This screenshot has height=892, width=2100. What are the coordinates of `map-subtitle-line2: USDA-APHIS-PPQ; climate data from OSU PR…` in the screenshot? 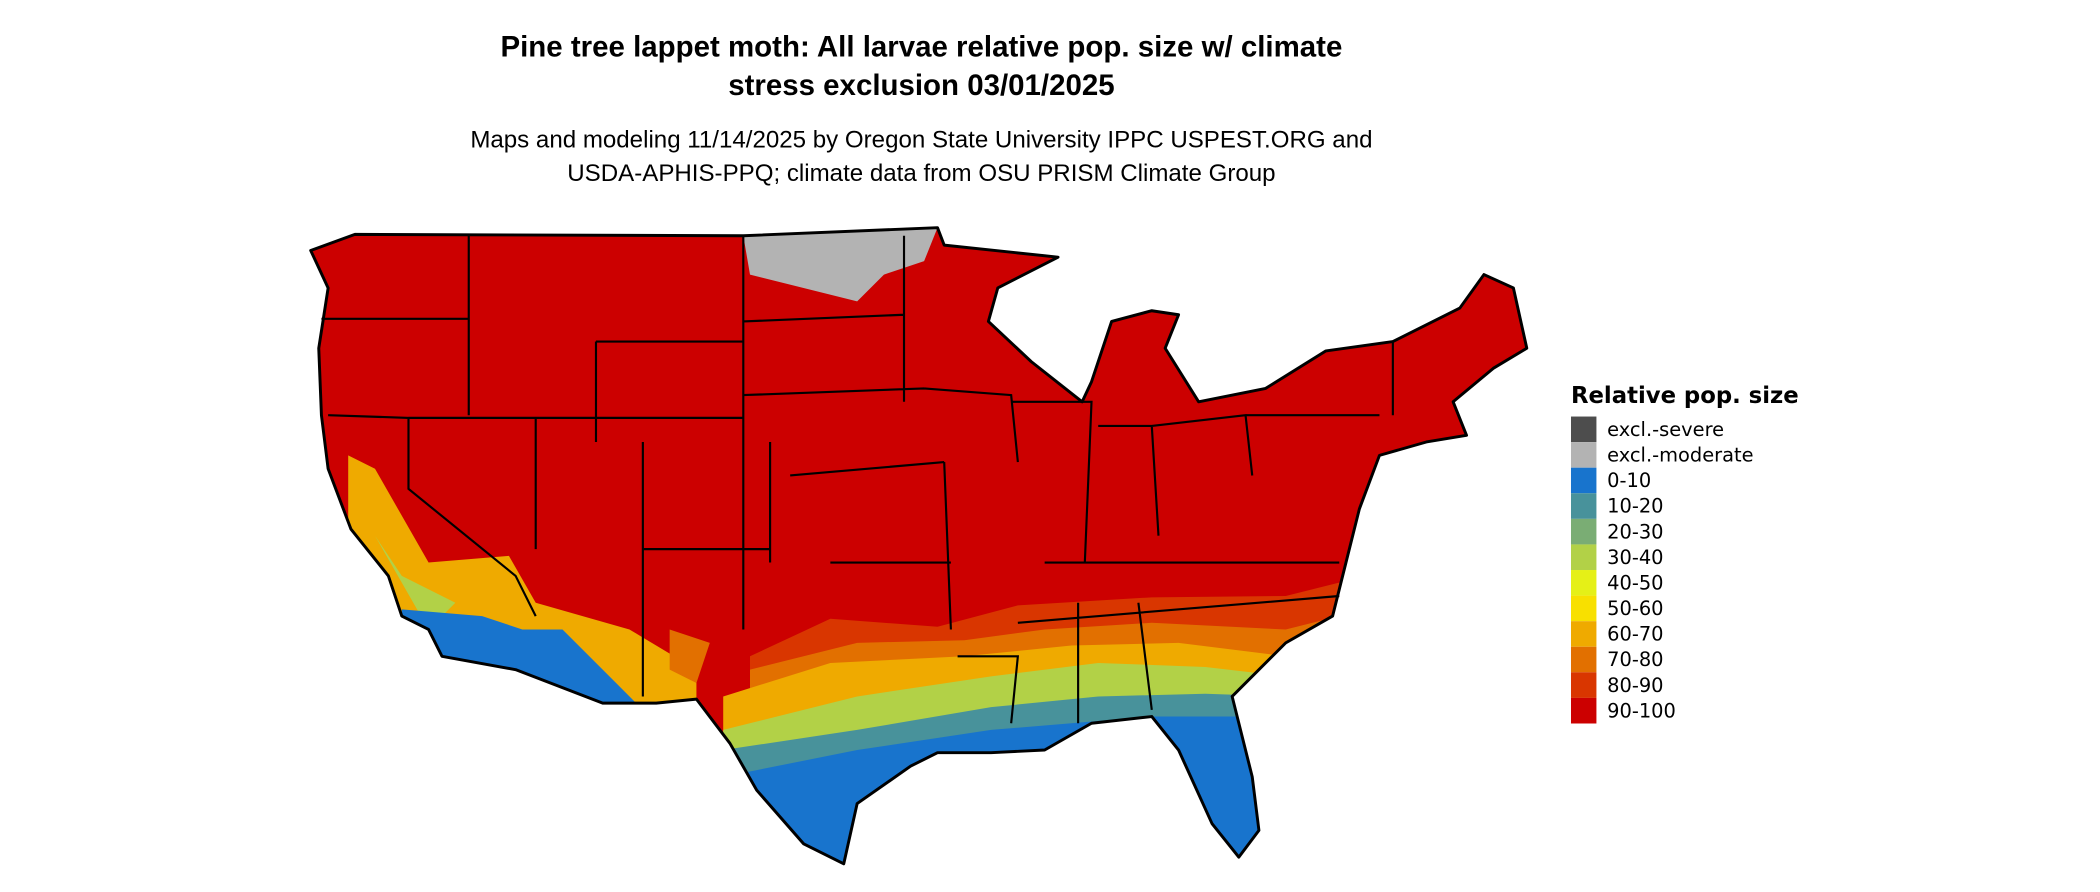 It's located at (921, 173).